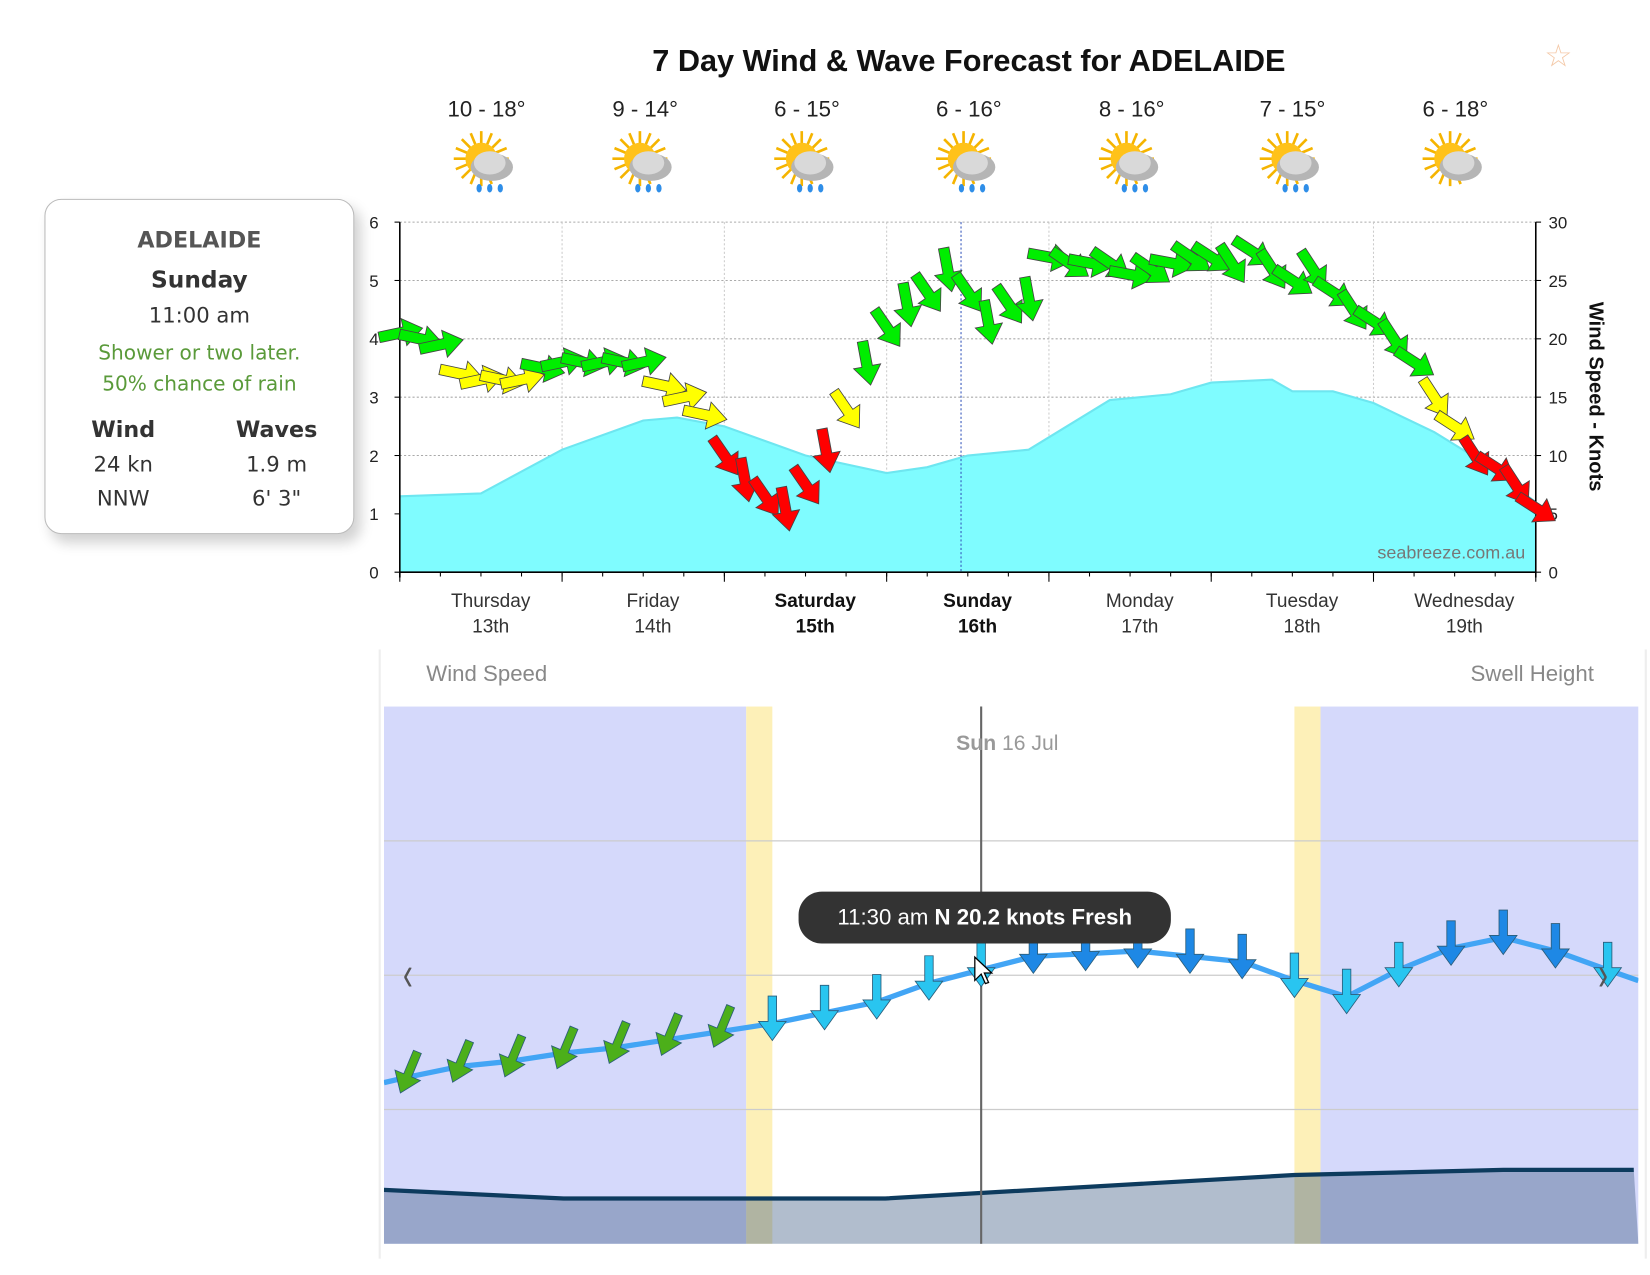 Image resolution: width=1650 pixels, height=1275 pixels. What do you see at coordinates (653, 601) in the screenshot?
I see `day-name: Friday` at bounding box center [653, 601].